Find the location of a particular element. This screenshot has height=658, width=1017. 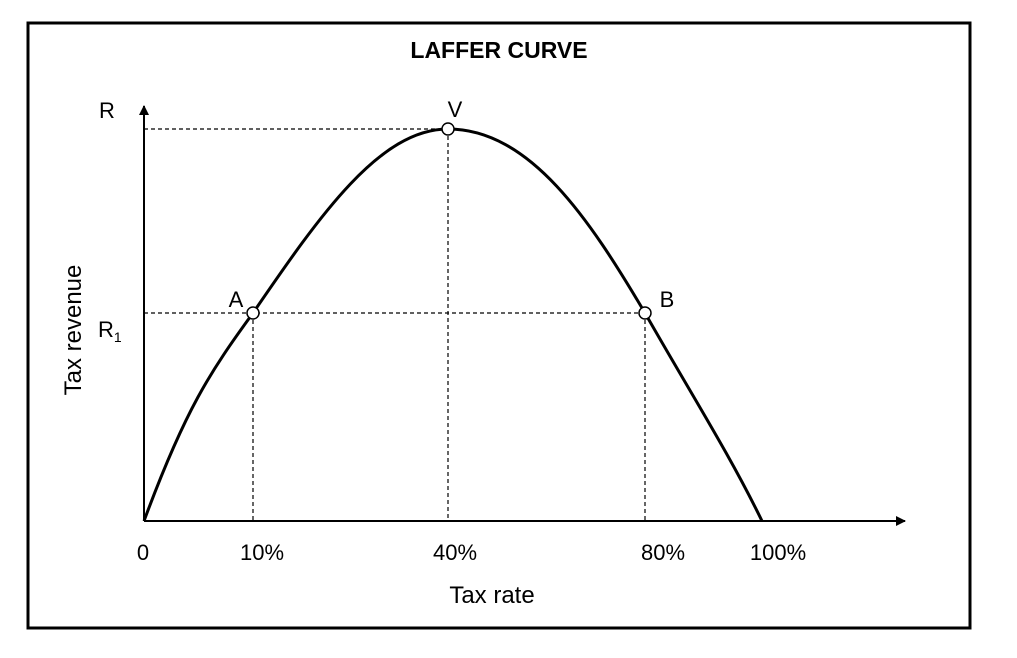

point-v-label: V is located at coordinates (455, 109).